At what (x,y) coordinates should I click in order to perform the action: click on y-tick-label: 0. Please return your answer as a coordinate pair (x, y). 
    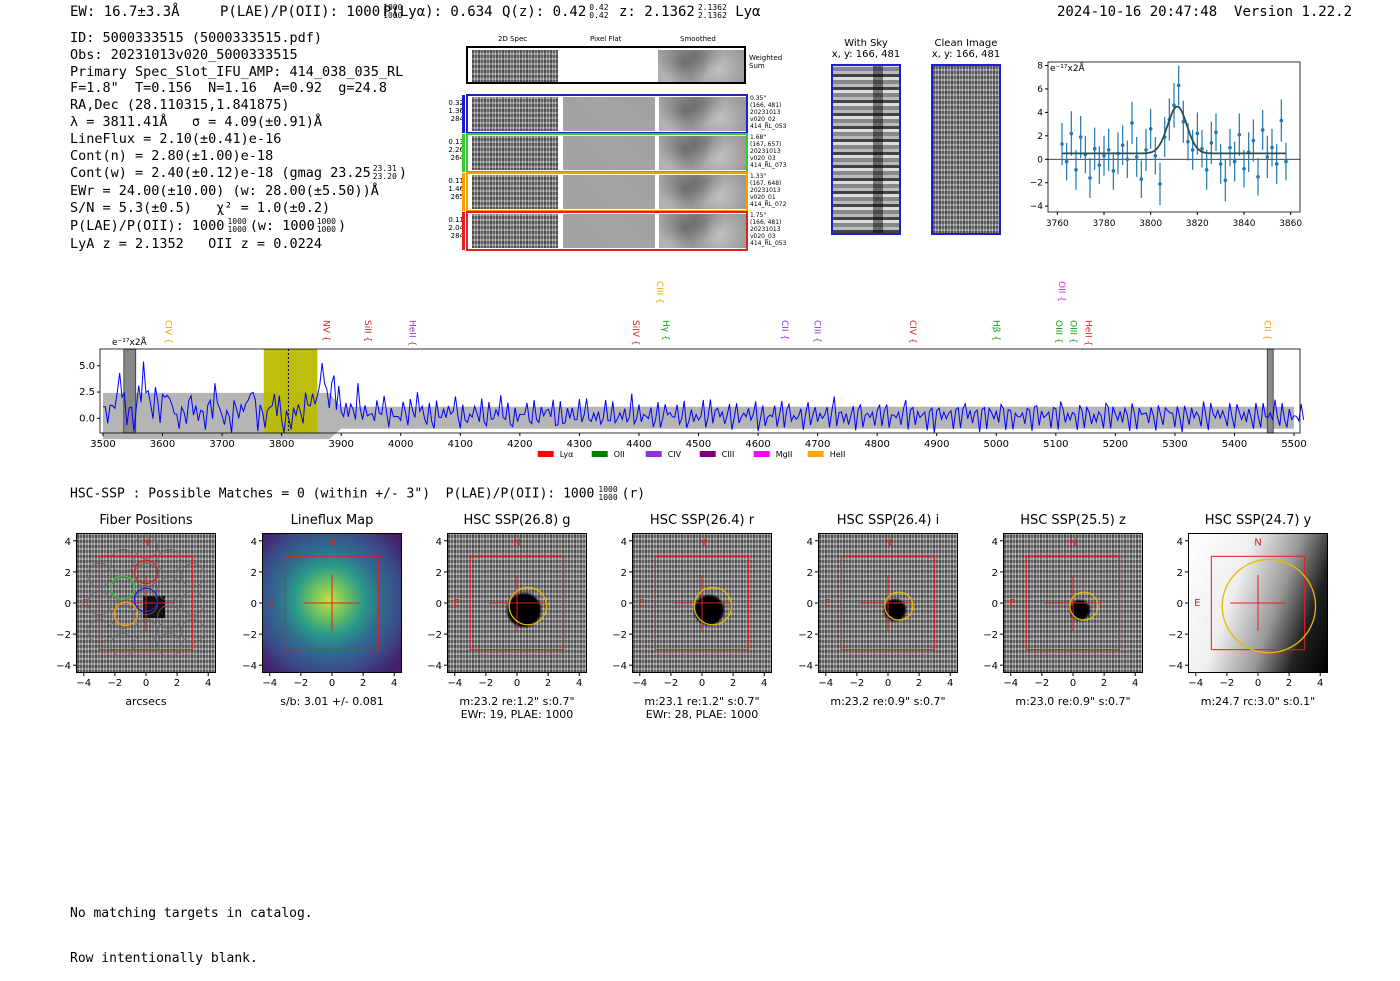
    Looking at the image, I should click on (1040, 160).